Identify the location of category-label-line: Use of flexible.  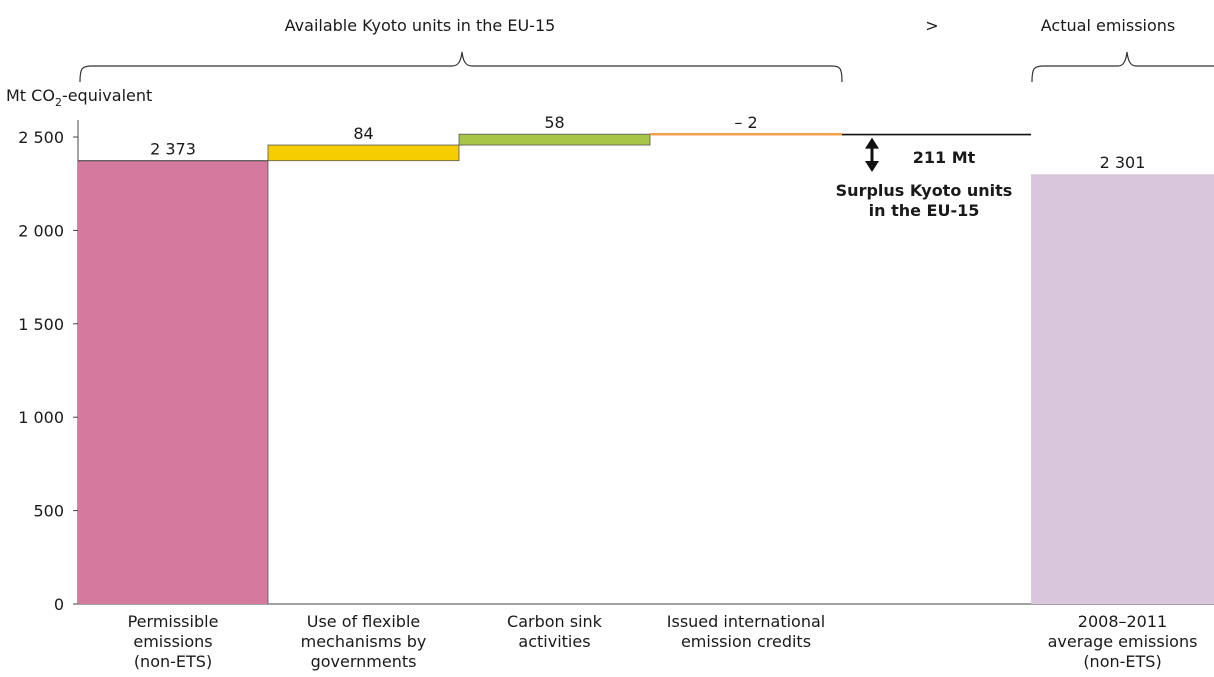
(363, 621).